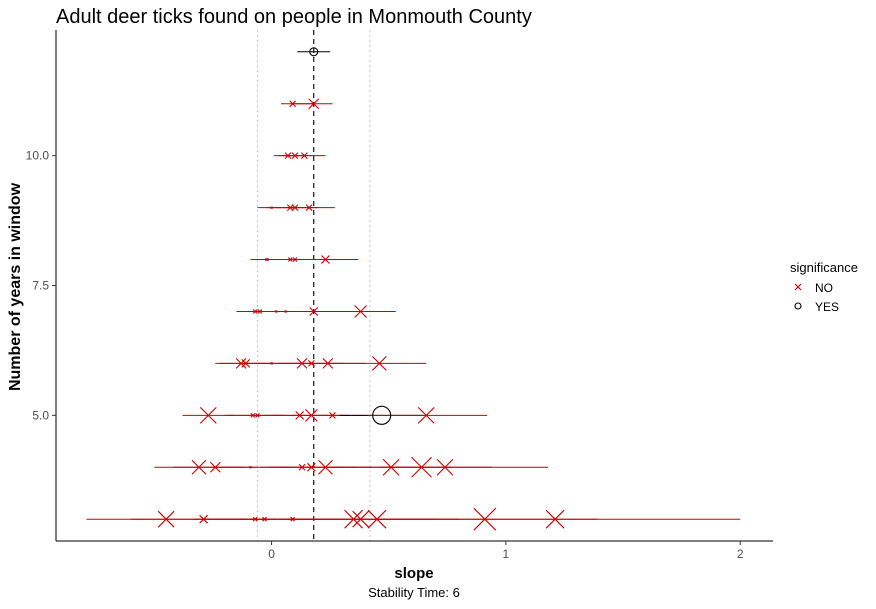 The height and width of the screenshot is (609, 876). What do you see at coordinates (798, 287) in the screenshot?
I see `legend-x-marker-icon` at bounding box center [798, 287].